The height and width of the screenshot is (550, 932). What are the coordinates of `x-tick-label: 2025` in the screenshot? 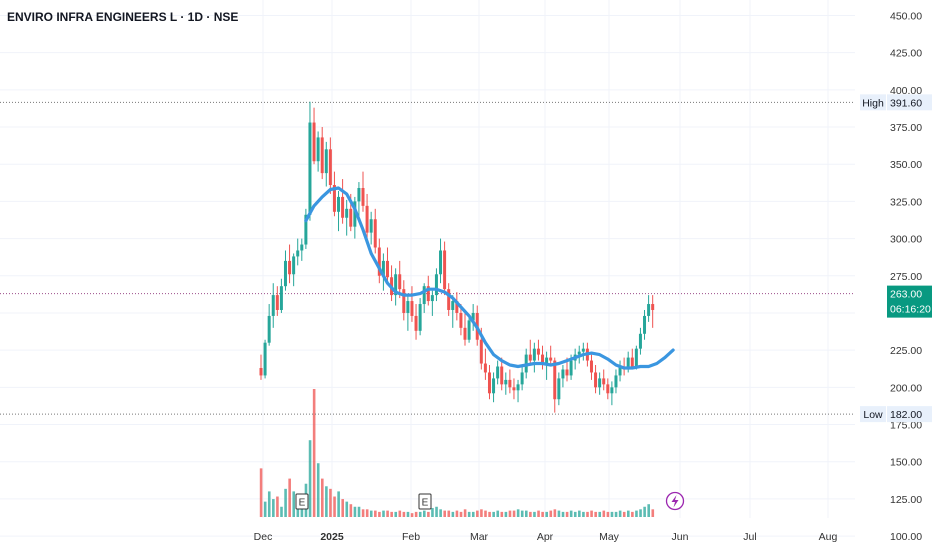 It's located at (332, 537).